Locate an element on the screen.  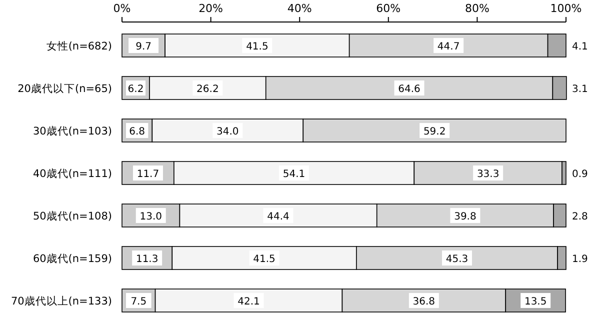
y-tick-label: 70歳代以上(n=133) is located at coordinates (61, 301).